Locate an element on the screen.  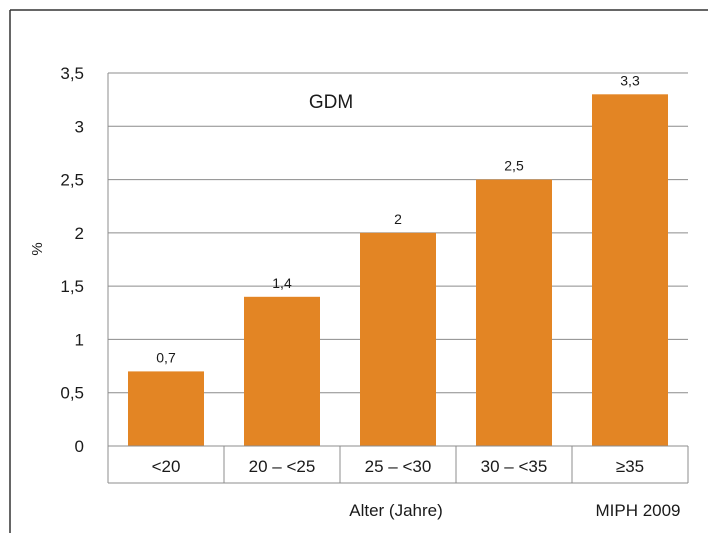
y-tick-label: 1,5 is located at coordinates (72, 286).